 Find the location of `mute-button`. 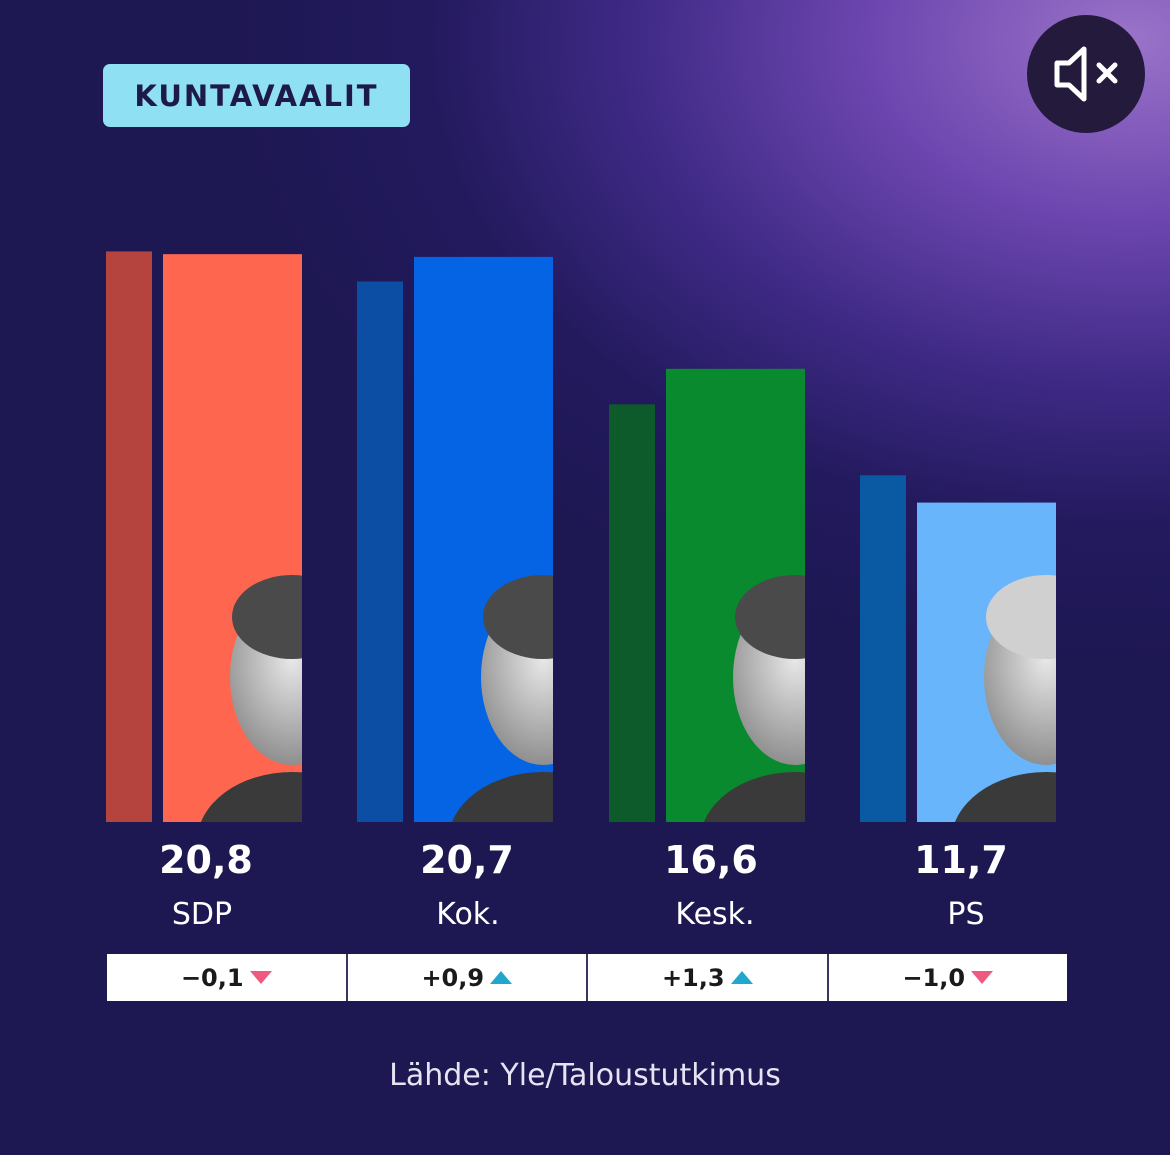

mute-button is located at coordinates (1086, 74).